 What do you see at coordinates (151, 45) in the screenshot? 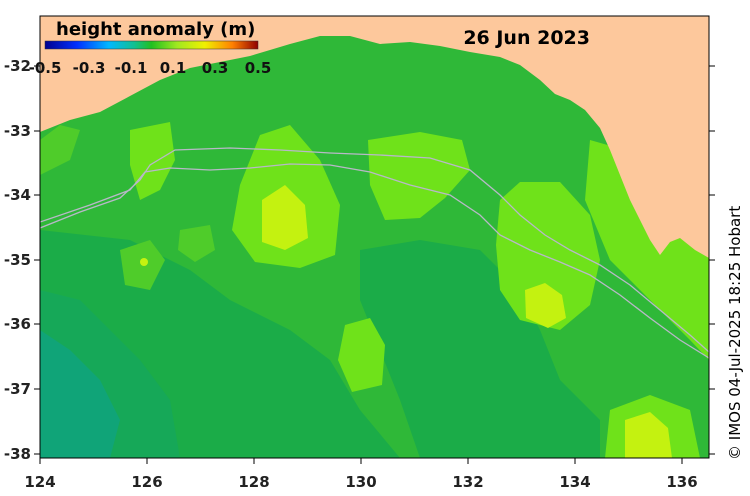
I see `colorbar-gradient` at bounding box center [151, 45].